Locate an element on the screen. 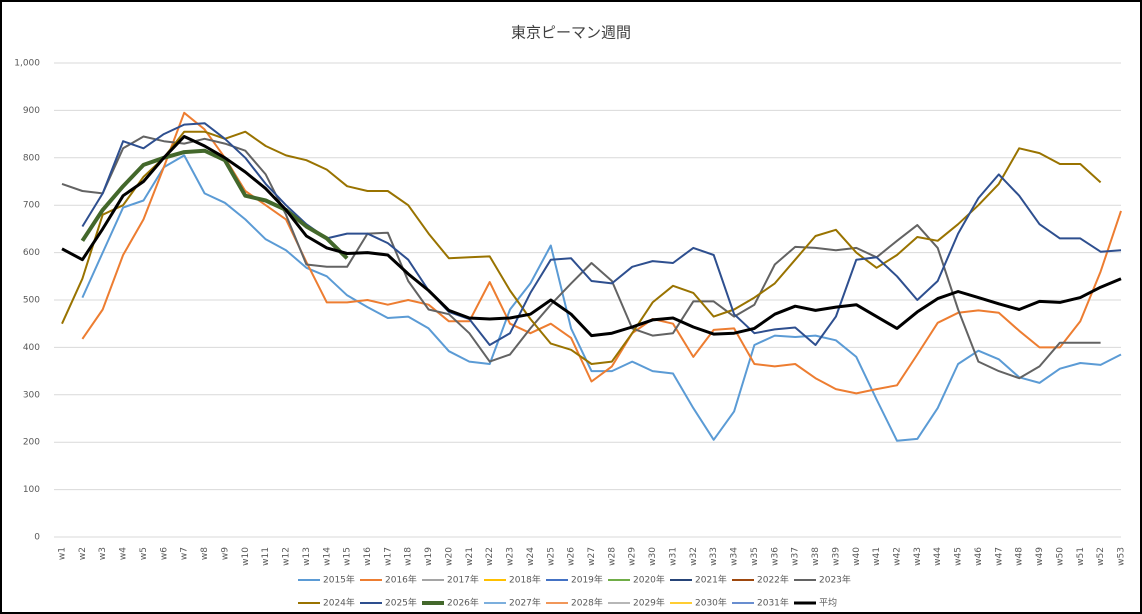  legend-label: 2021年 is located at coordinates (711, 580).